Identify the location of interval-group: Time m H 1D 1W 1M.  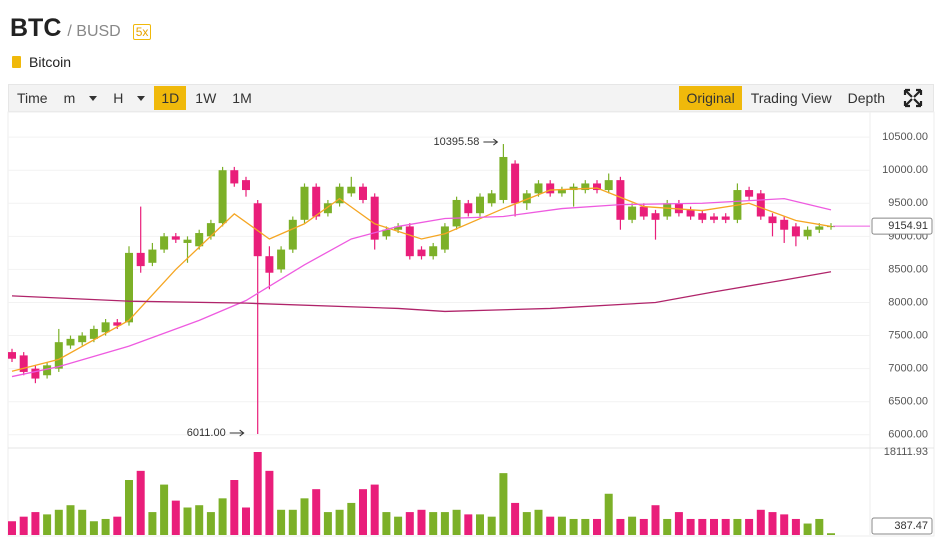
(134, 98).